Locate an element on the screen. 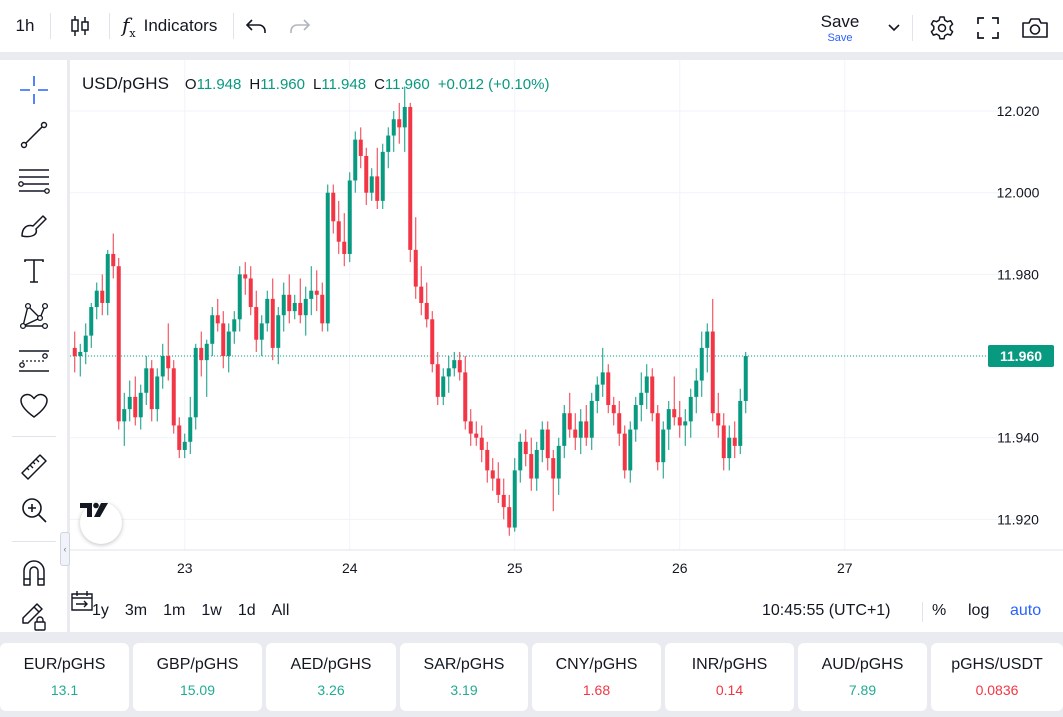  save-button: Save Save is located at coordinates (840, 28).